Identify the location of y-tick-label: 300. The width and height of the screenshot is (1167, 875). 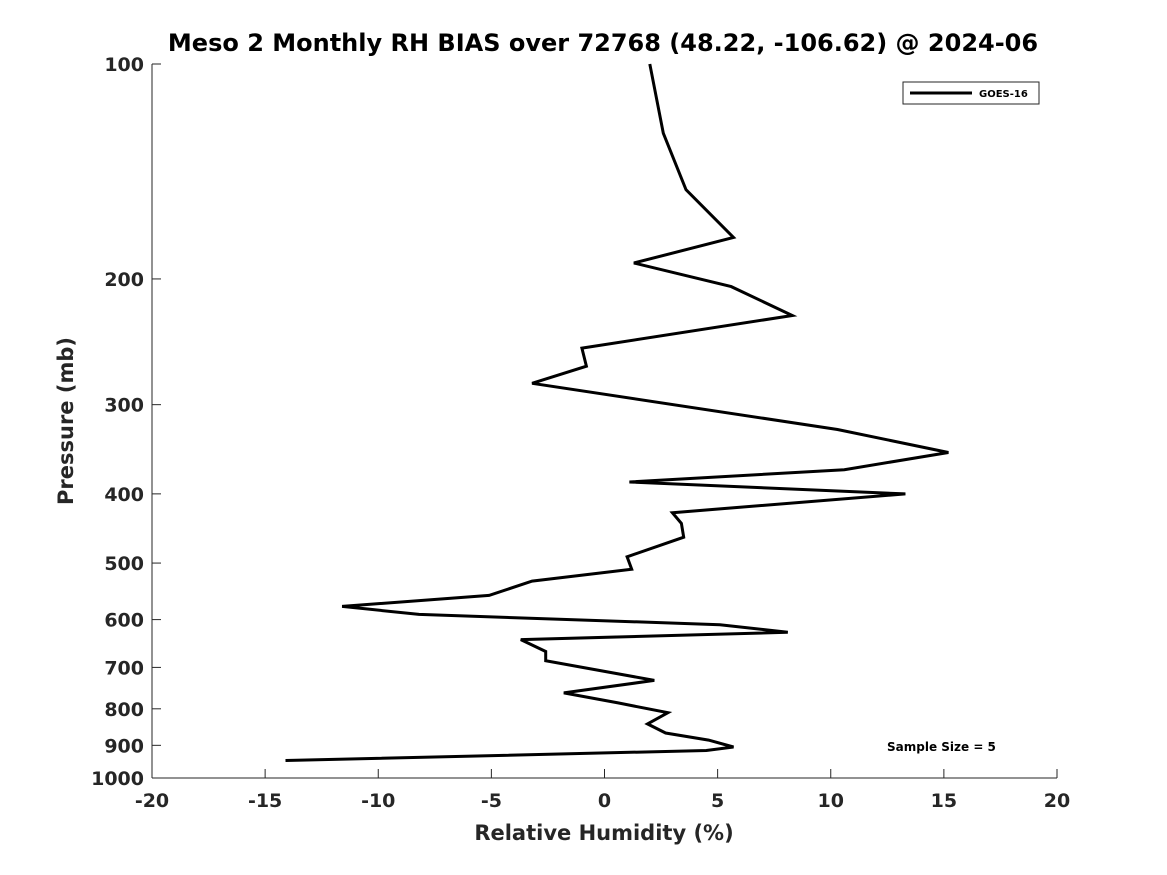
(124, 406).